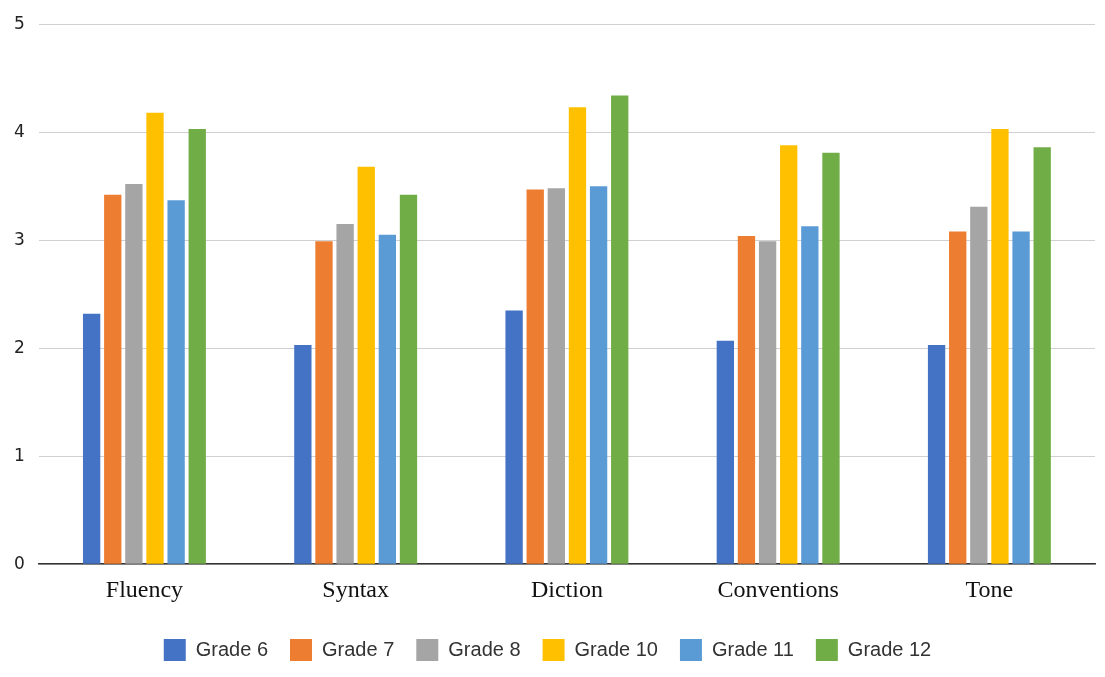 This screenshot has width=1105, height=677. What do you see at coordinates (616, 648) in the screenshot?
I see `legend-label: Grade 10` at bounding box center [616, 648].